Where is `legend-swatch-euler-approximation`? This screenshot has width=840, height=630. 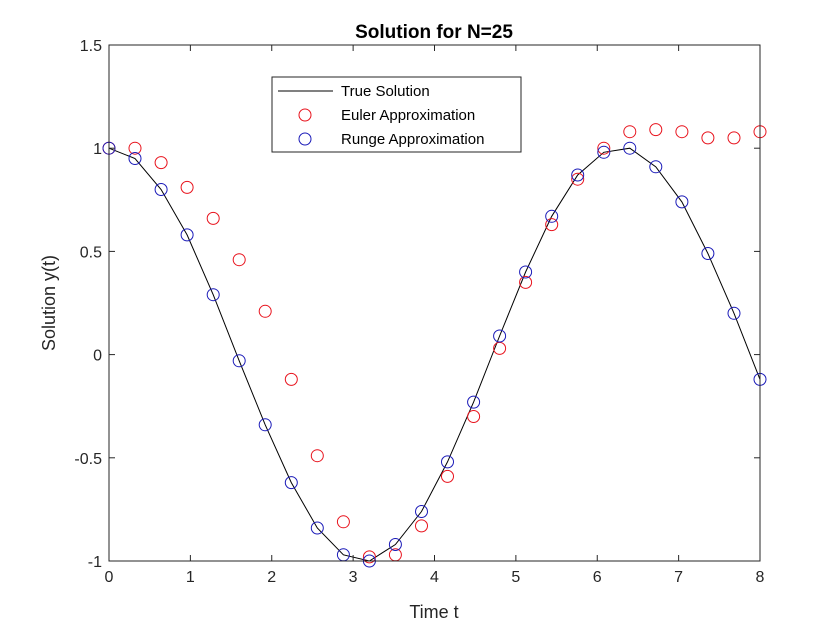
legend-swatch-euler-approximation is located at coordinates (305, 115).